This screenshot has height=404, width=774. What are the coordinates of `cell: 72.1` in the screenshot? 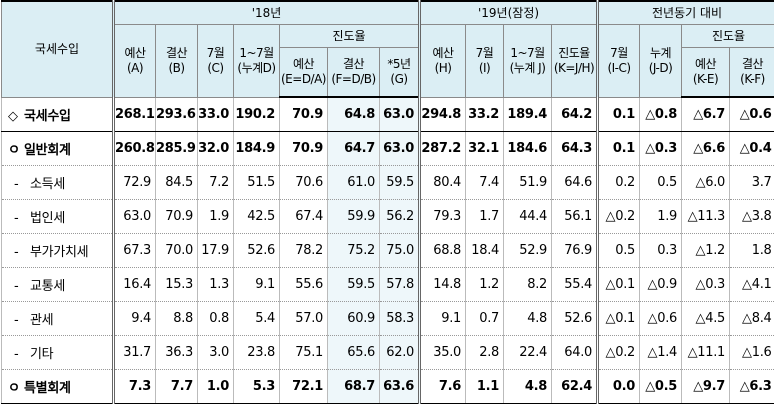 It's located at (304, 387).